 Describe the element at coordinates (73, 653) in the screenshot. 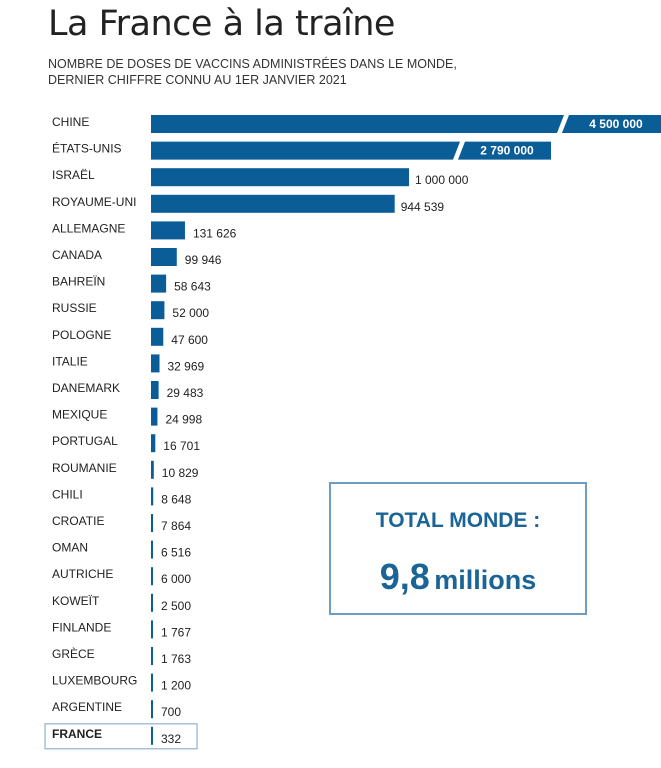

I see `category-label: GRÈCE` at that location.